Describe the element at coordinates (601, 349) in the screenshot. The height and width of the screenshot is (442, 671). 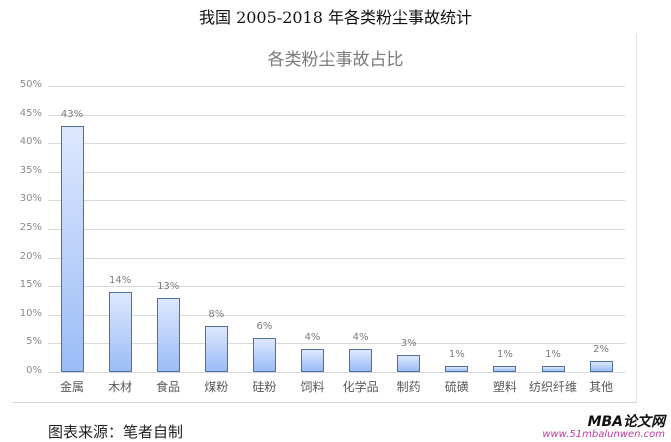
I see `bar-value-label: 2%` at that location.